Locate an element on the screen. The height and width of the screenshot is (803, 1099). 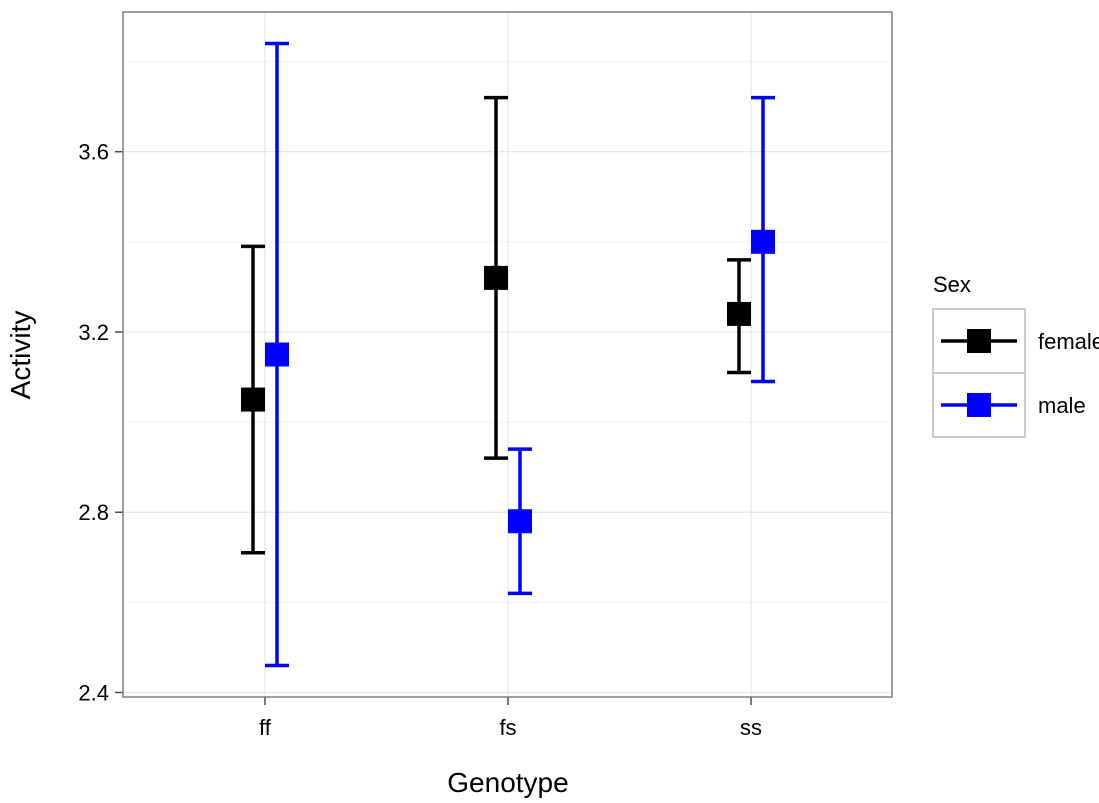
legend-label: male is located at coordinates (1062, 405).